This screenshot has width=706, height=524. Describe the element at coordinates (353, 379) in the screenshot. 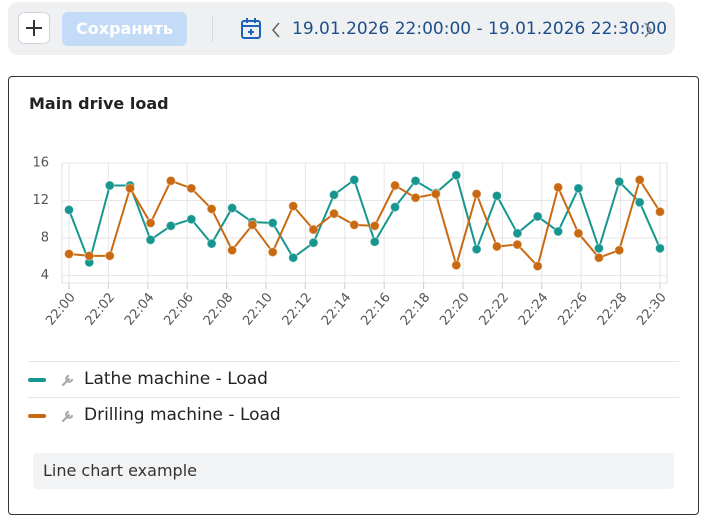

I see `legend-item: Lathe machine - Load` at that location.